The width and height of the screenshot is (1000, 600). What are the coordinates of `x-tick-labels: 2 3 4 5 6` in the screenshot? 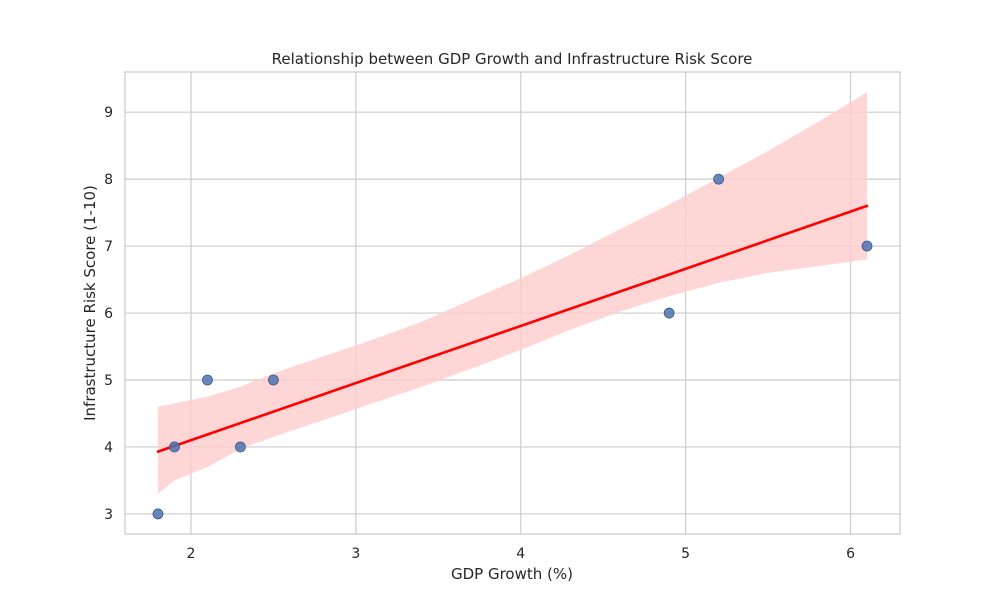 It's located at (520, 554).